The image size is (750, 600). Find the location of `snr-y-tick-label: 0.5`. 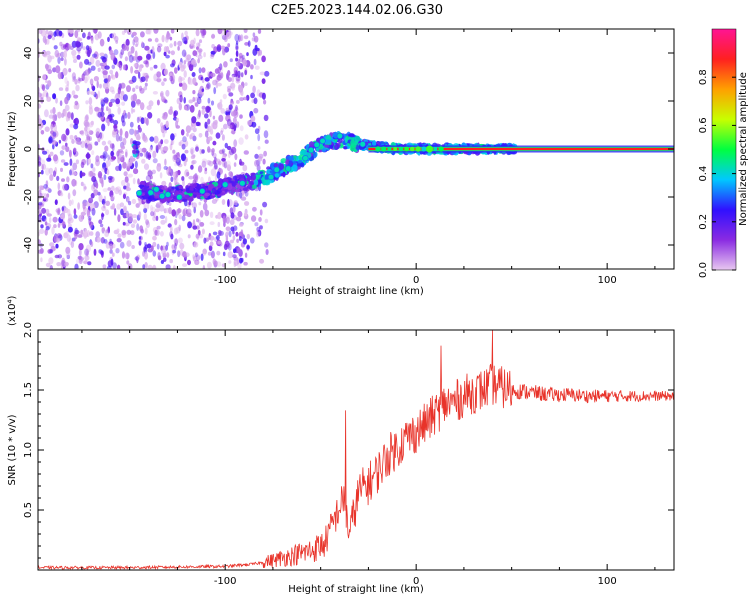

snr-y-tick-label: 0.5 is located at coordinates (28, 510).